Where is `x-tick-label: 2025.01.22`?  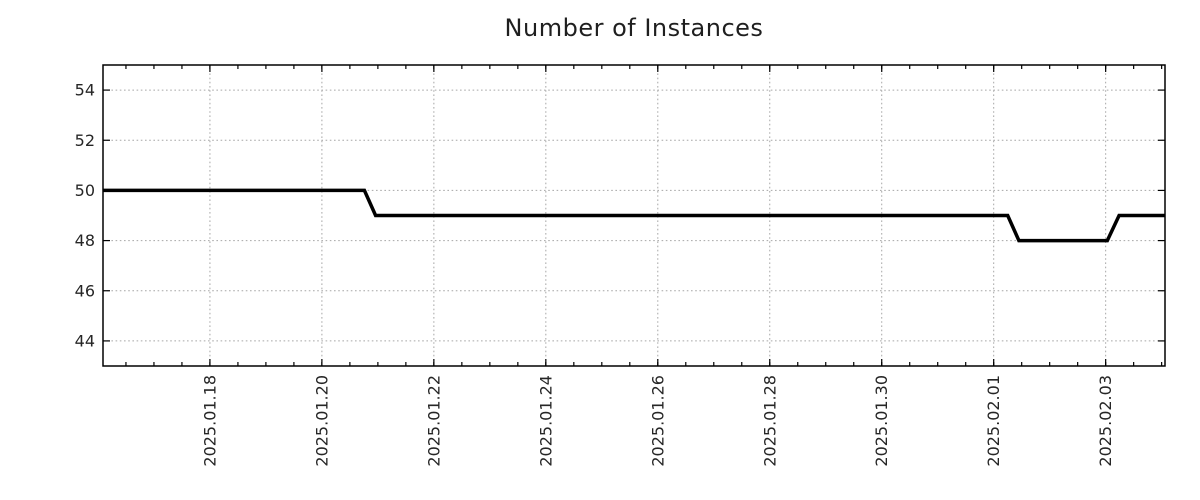
x-tick-label: 2025.01.22 is located at coordinates (433, 421).